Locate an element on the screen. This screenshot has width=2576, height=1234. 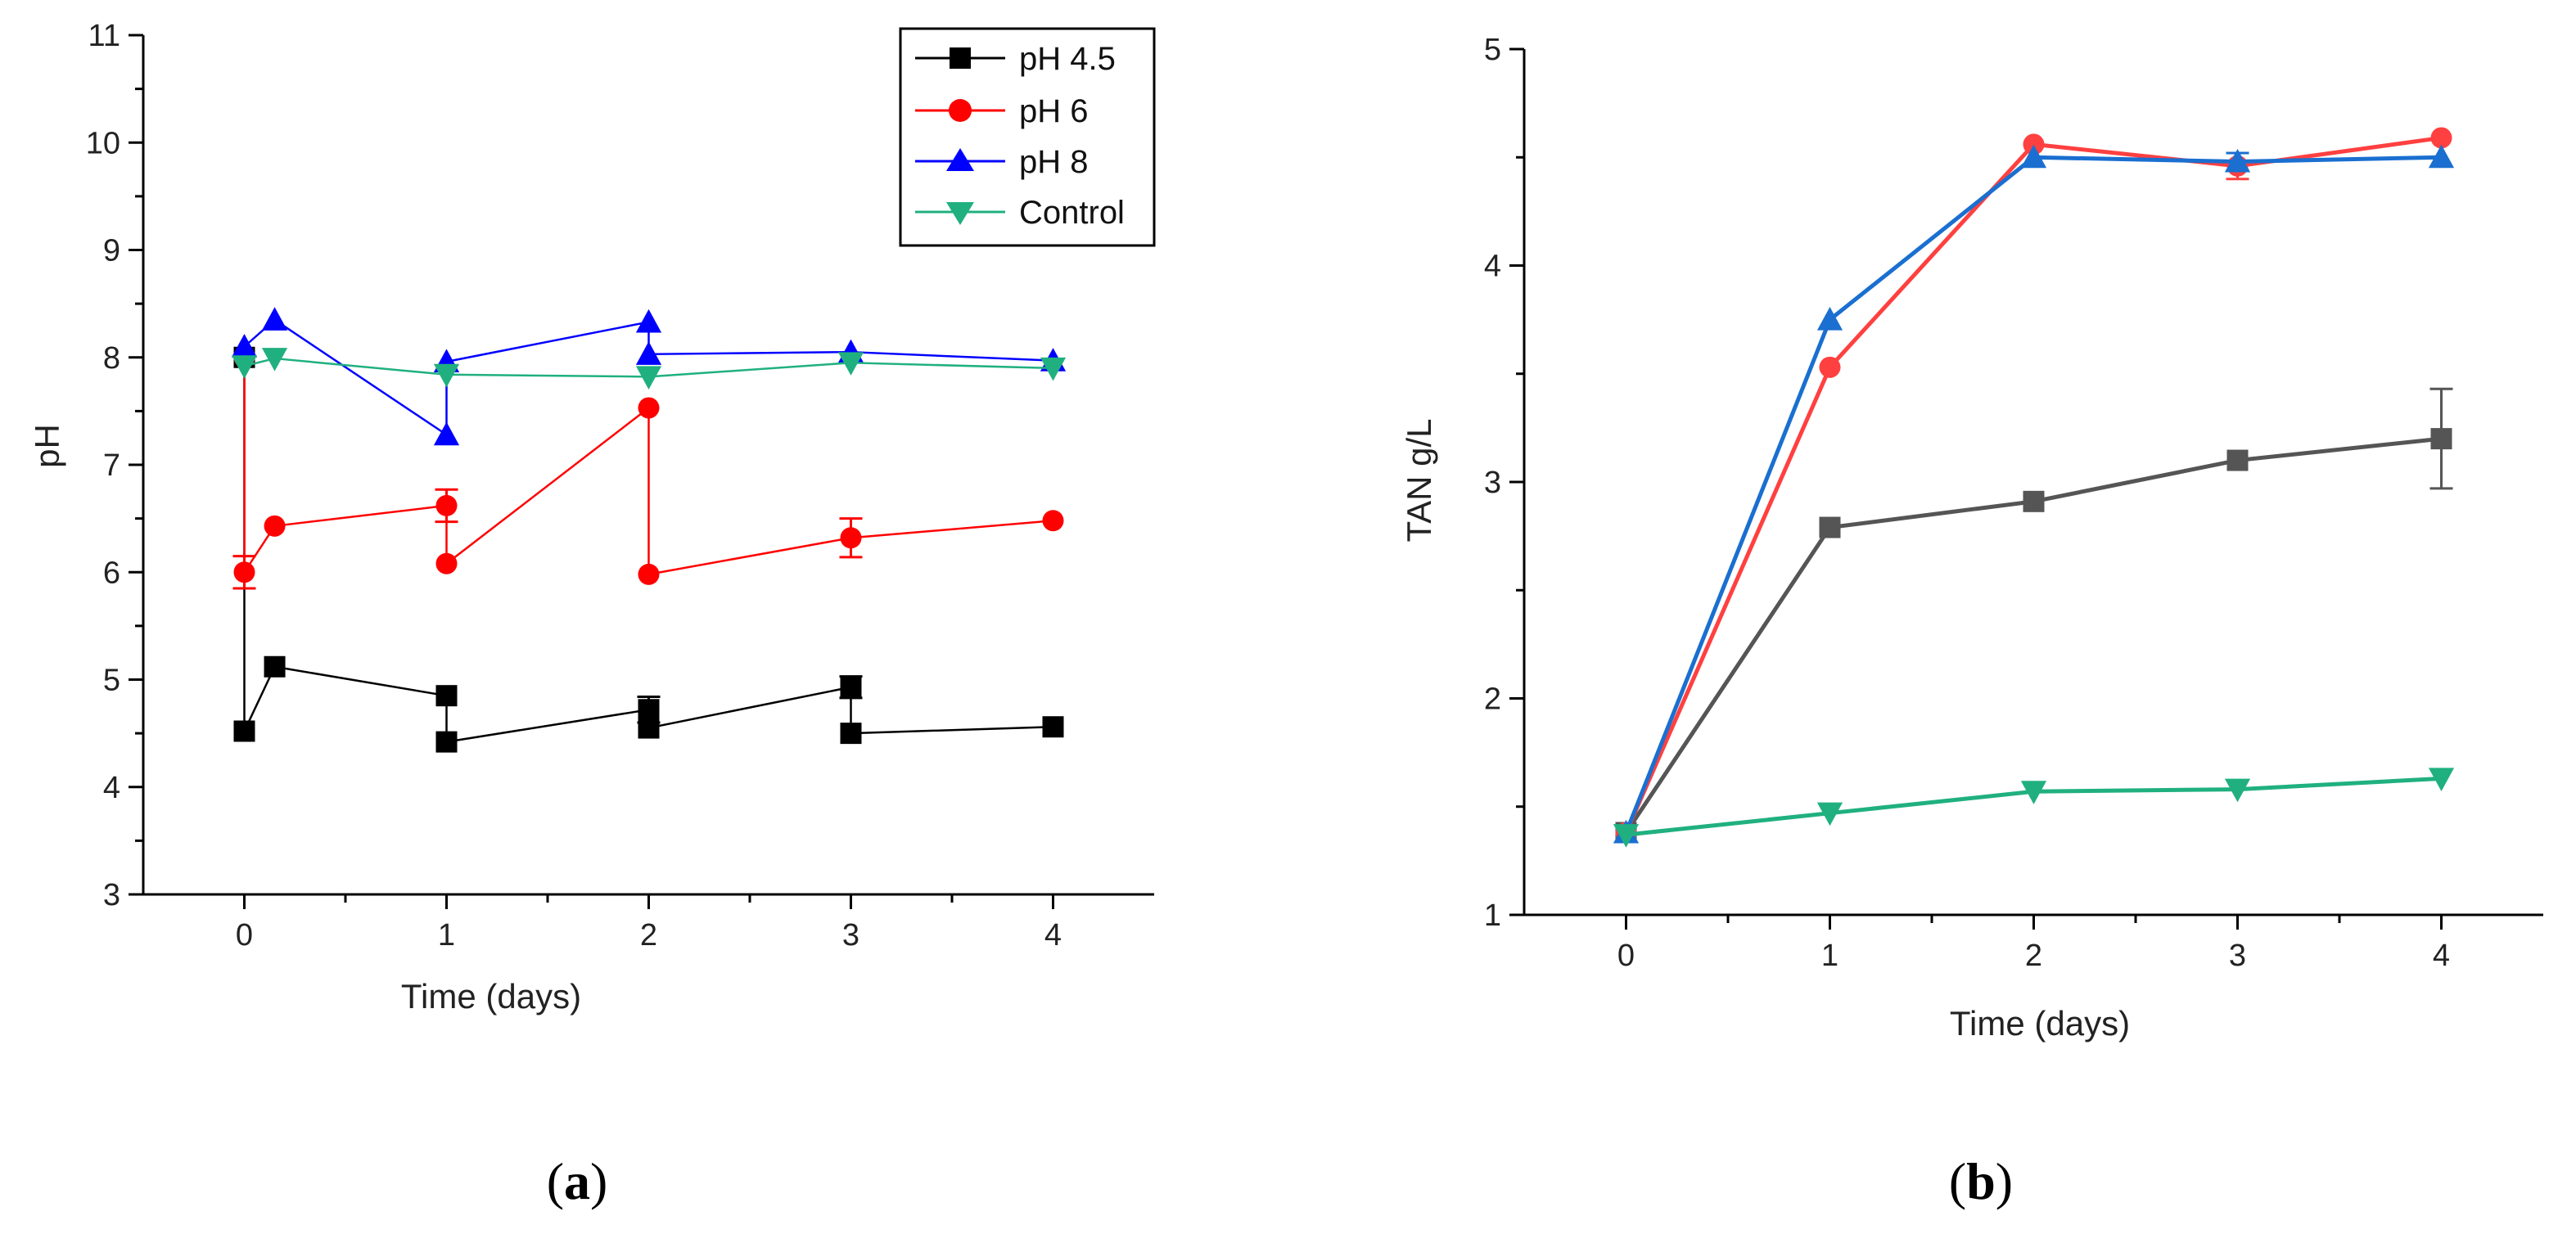
panel-a-y-tick-label: 6 is located at coordinates (111, 573).